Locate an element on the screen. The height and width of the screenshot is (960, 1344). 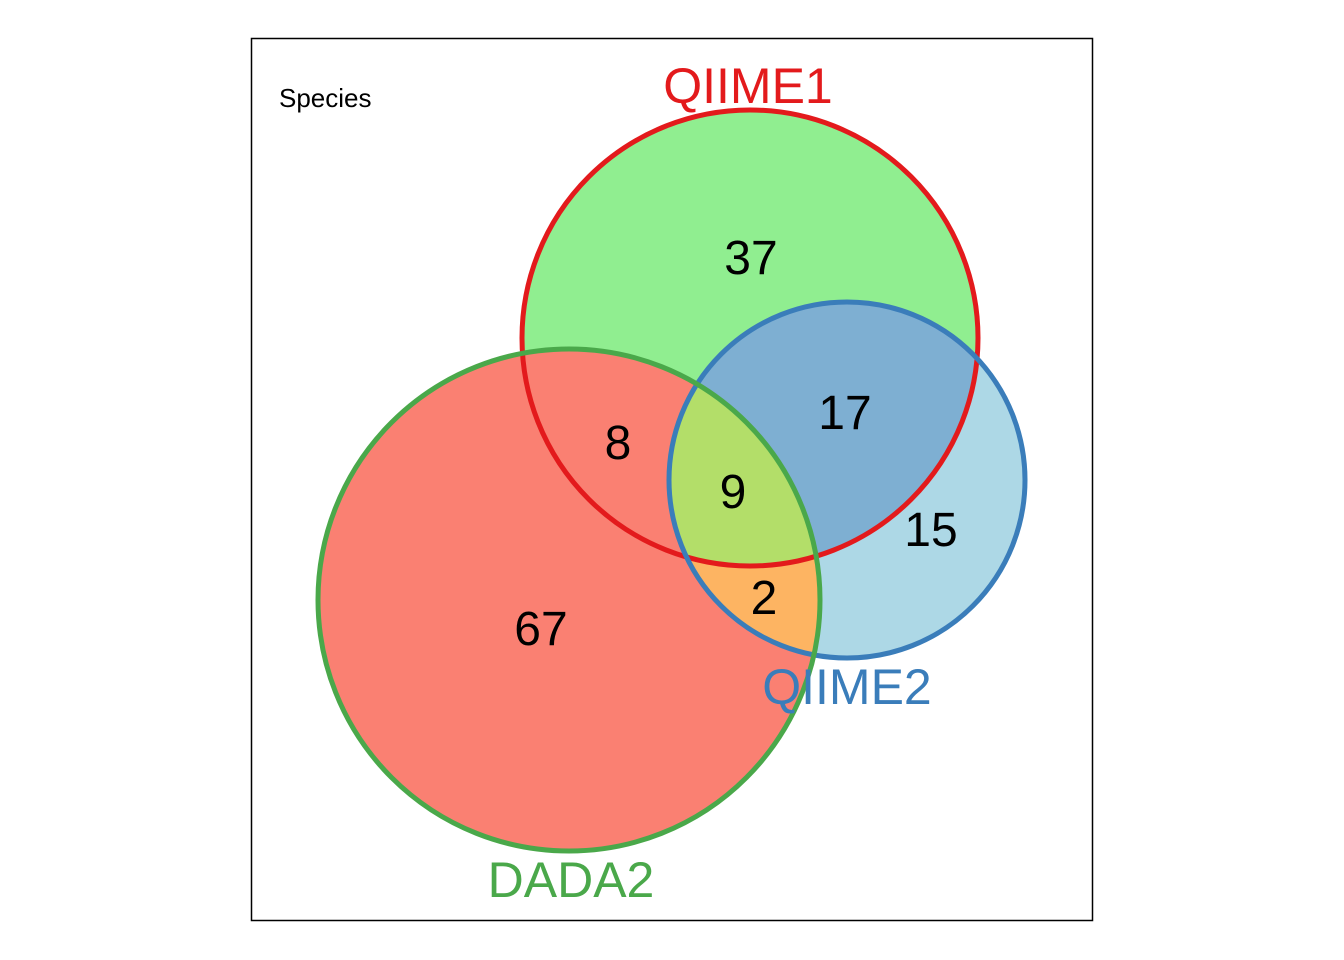
set-label-qiime1: QIIME1 is located at coordinates (747, 86).